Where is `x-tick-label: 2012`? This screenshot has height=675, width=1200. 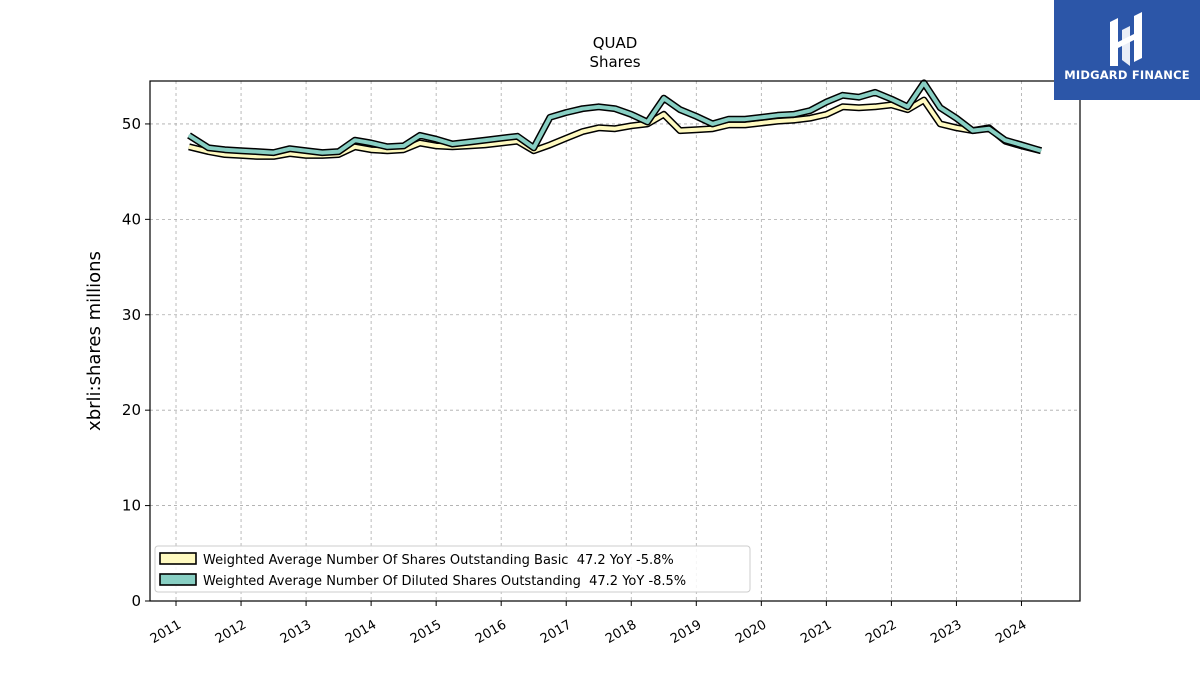 x-tick-label: 2012 is located at coordinates (231, 632).